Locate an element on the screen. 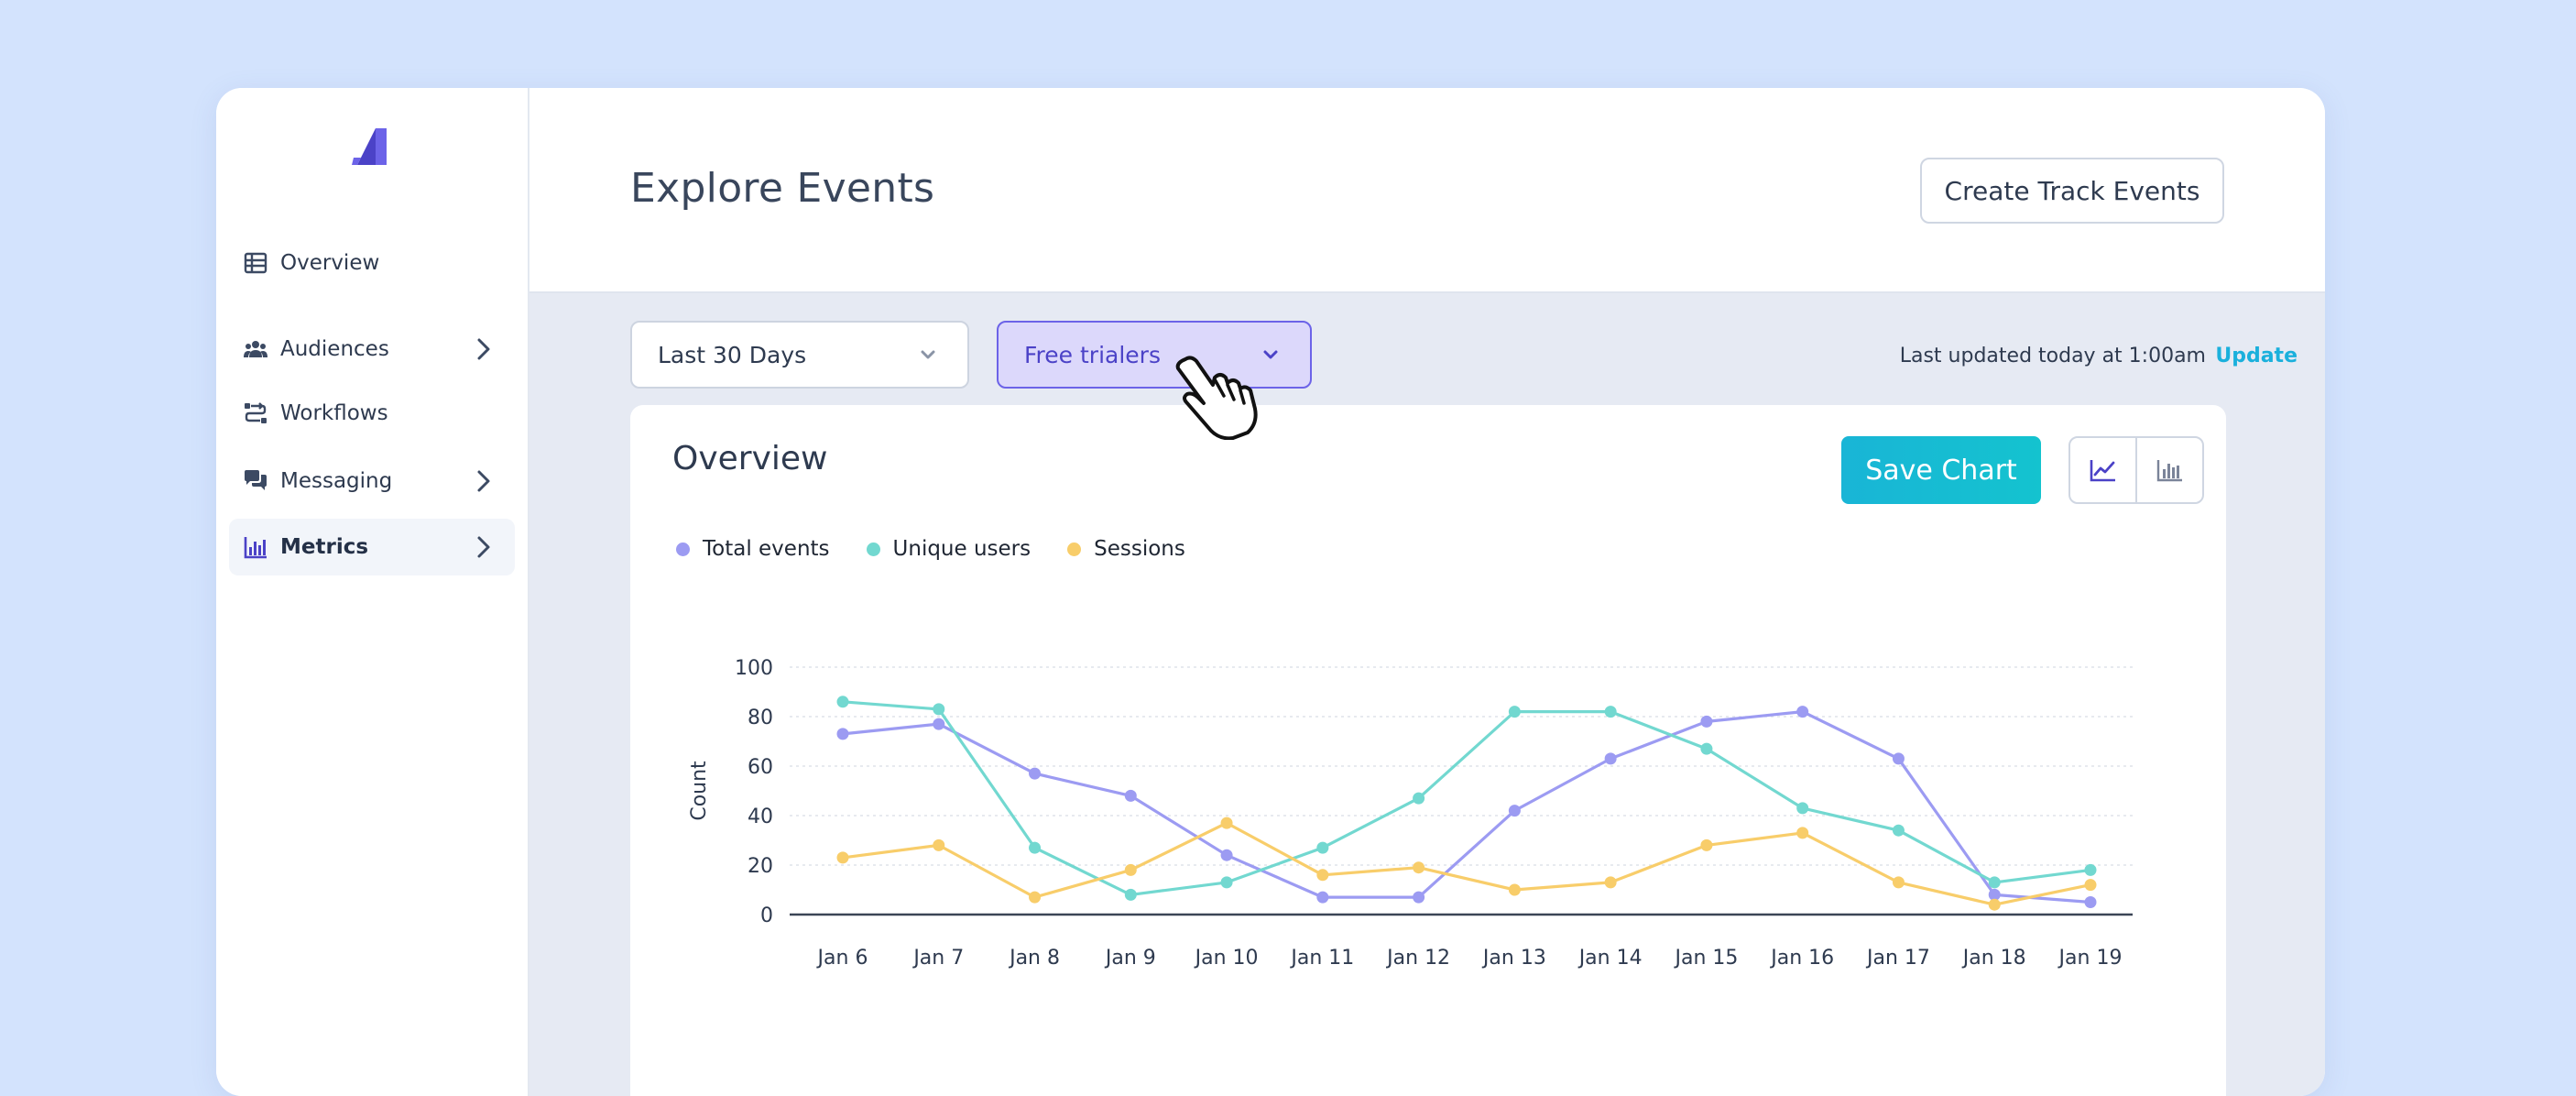 The width and height of the screenshot is (2576, 1096). sidebar-item-workflows: Workflows is located at coordinates (372, 413).